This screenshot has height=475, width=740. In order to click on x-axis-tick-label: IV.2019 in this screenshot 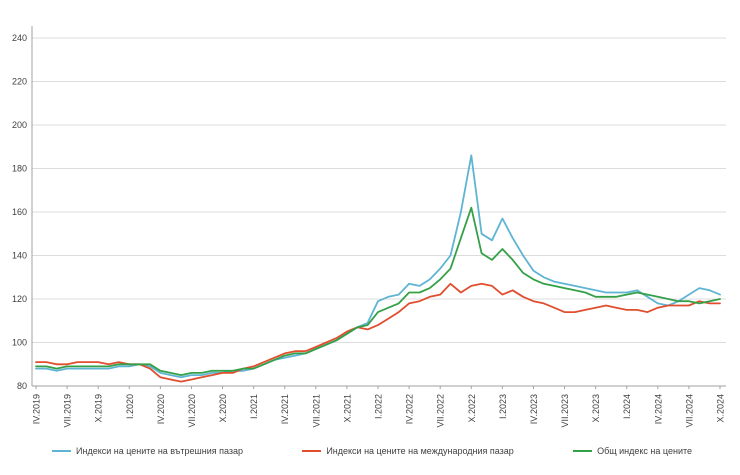, I will do `click(37, 409)`.